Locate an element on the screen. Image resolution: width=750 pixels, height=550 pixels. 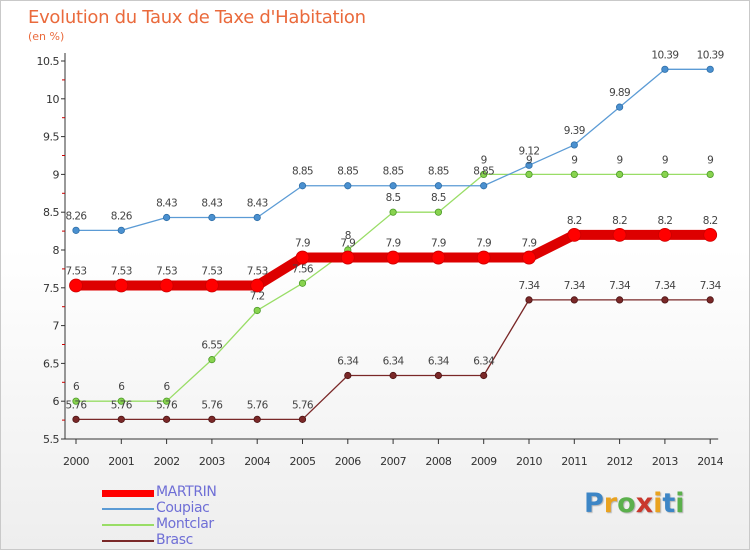
chart-unit-label: (en %) is located at coordinates (46, 36).